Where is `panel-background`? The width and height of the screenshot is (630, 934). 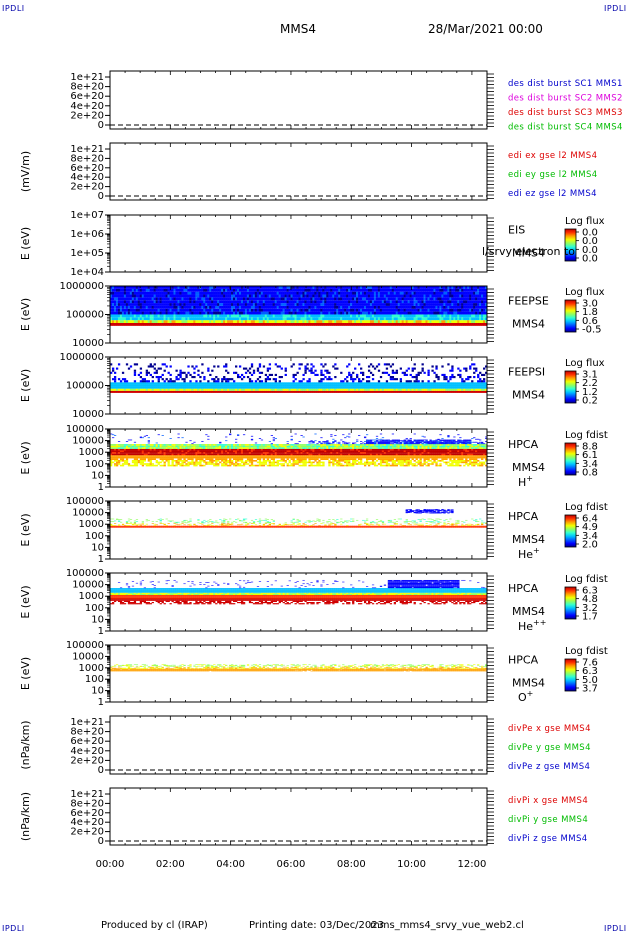 panel-background is located at coordinates (298, 171).